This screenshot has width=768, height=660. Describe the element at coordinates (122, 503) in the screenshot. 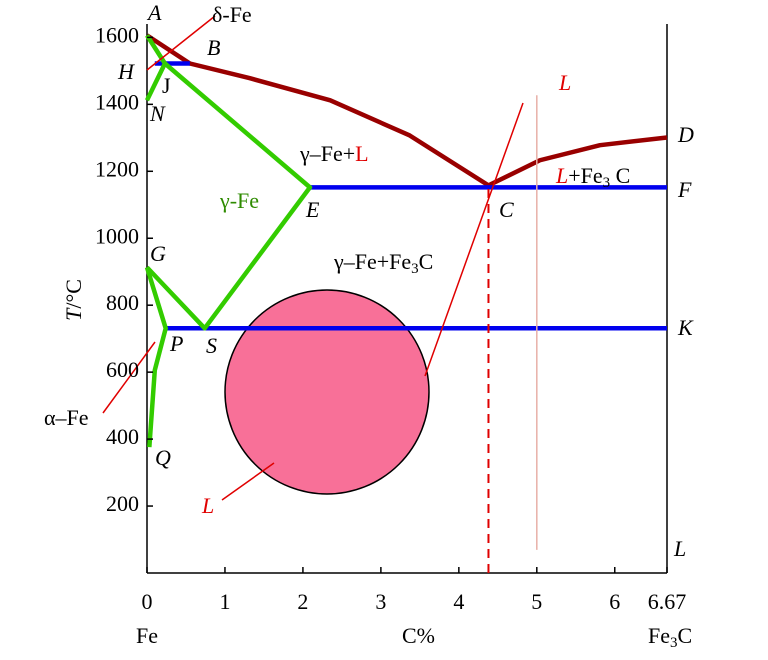

I see `y-tick-label: 200` at that location.